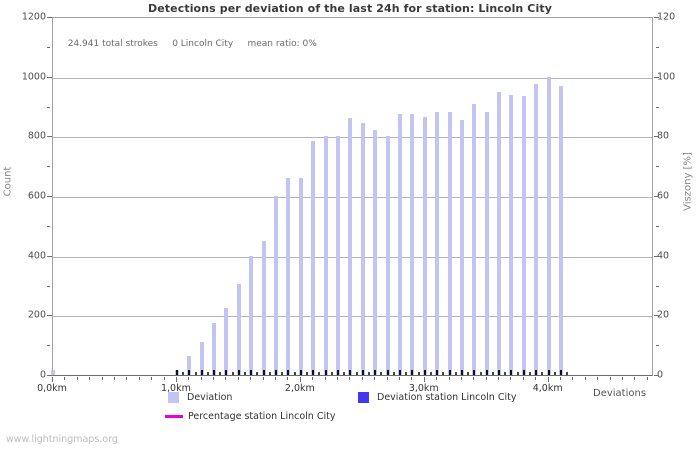 This screenshot has width=700, height=450. Describe the element at coordinates (424, 379) in the screenshot. I see `x-tick-mark` at that location.